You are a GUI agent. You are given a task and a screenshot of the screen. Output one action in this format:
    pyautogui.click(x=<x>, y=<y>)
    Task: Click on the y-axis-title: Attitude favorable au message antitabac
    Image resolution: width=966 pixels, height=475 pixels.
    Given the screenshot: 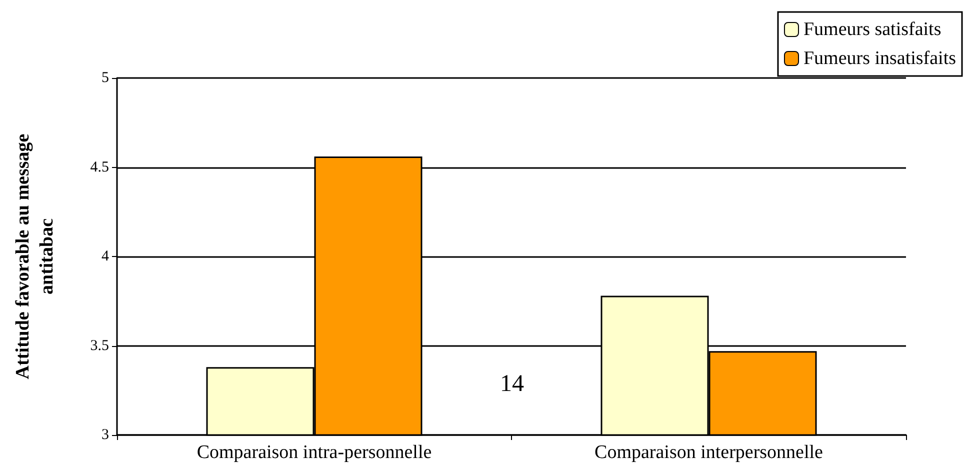 What is the action you would take?
    pyautogui.click(x=35, y=257)
    